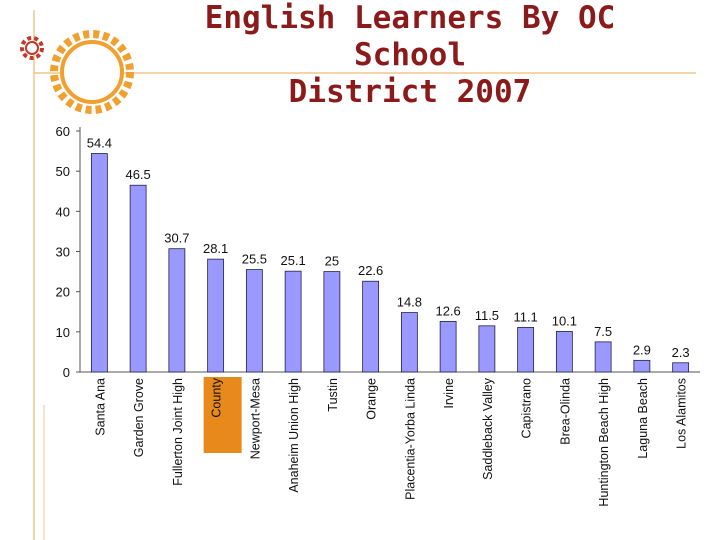 The width and height of the screenshot is (720, 540). What do you see at coordinates (682, 413) in the screenshot?
I see `x-tick-label: Los Alamitos` at bounding box center [682, 413].